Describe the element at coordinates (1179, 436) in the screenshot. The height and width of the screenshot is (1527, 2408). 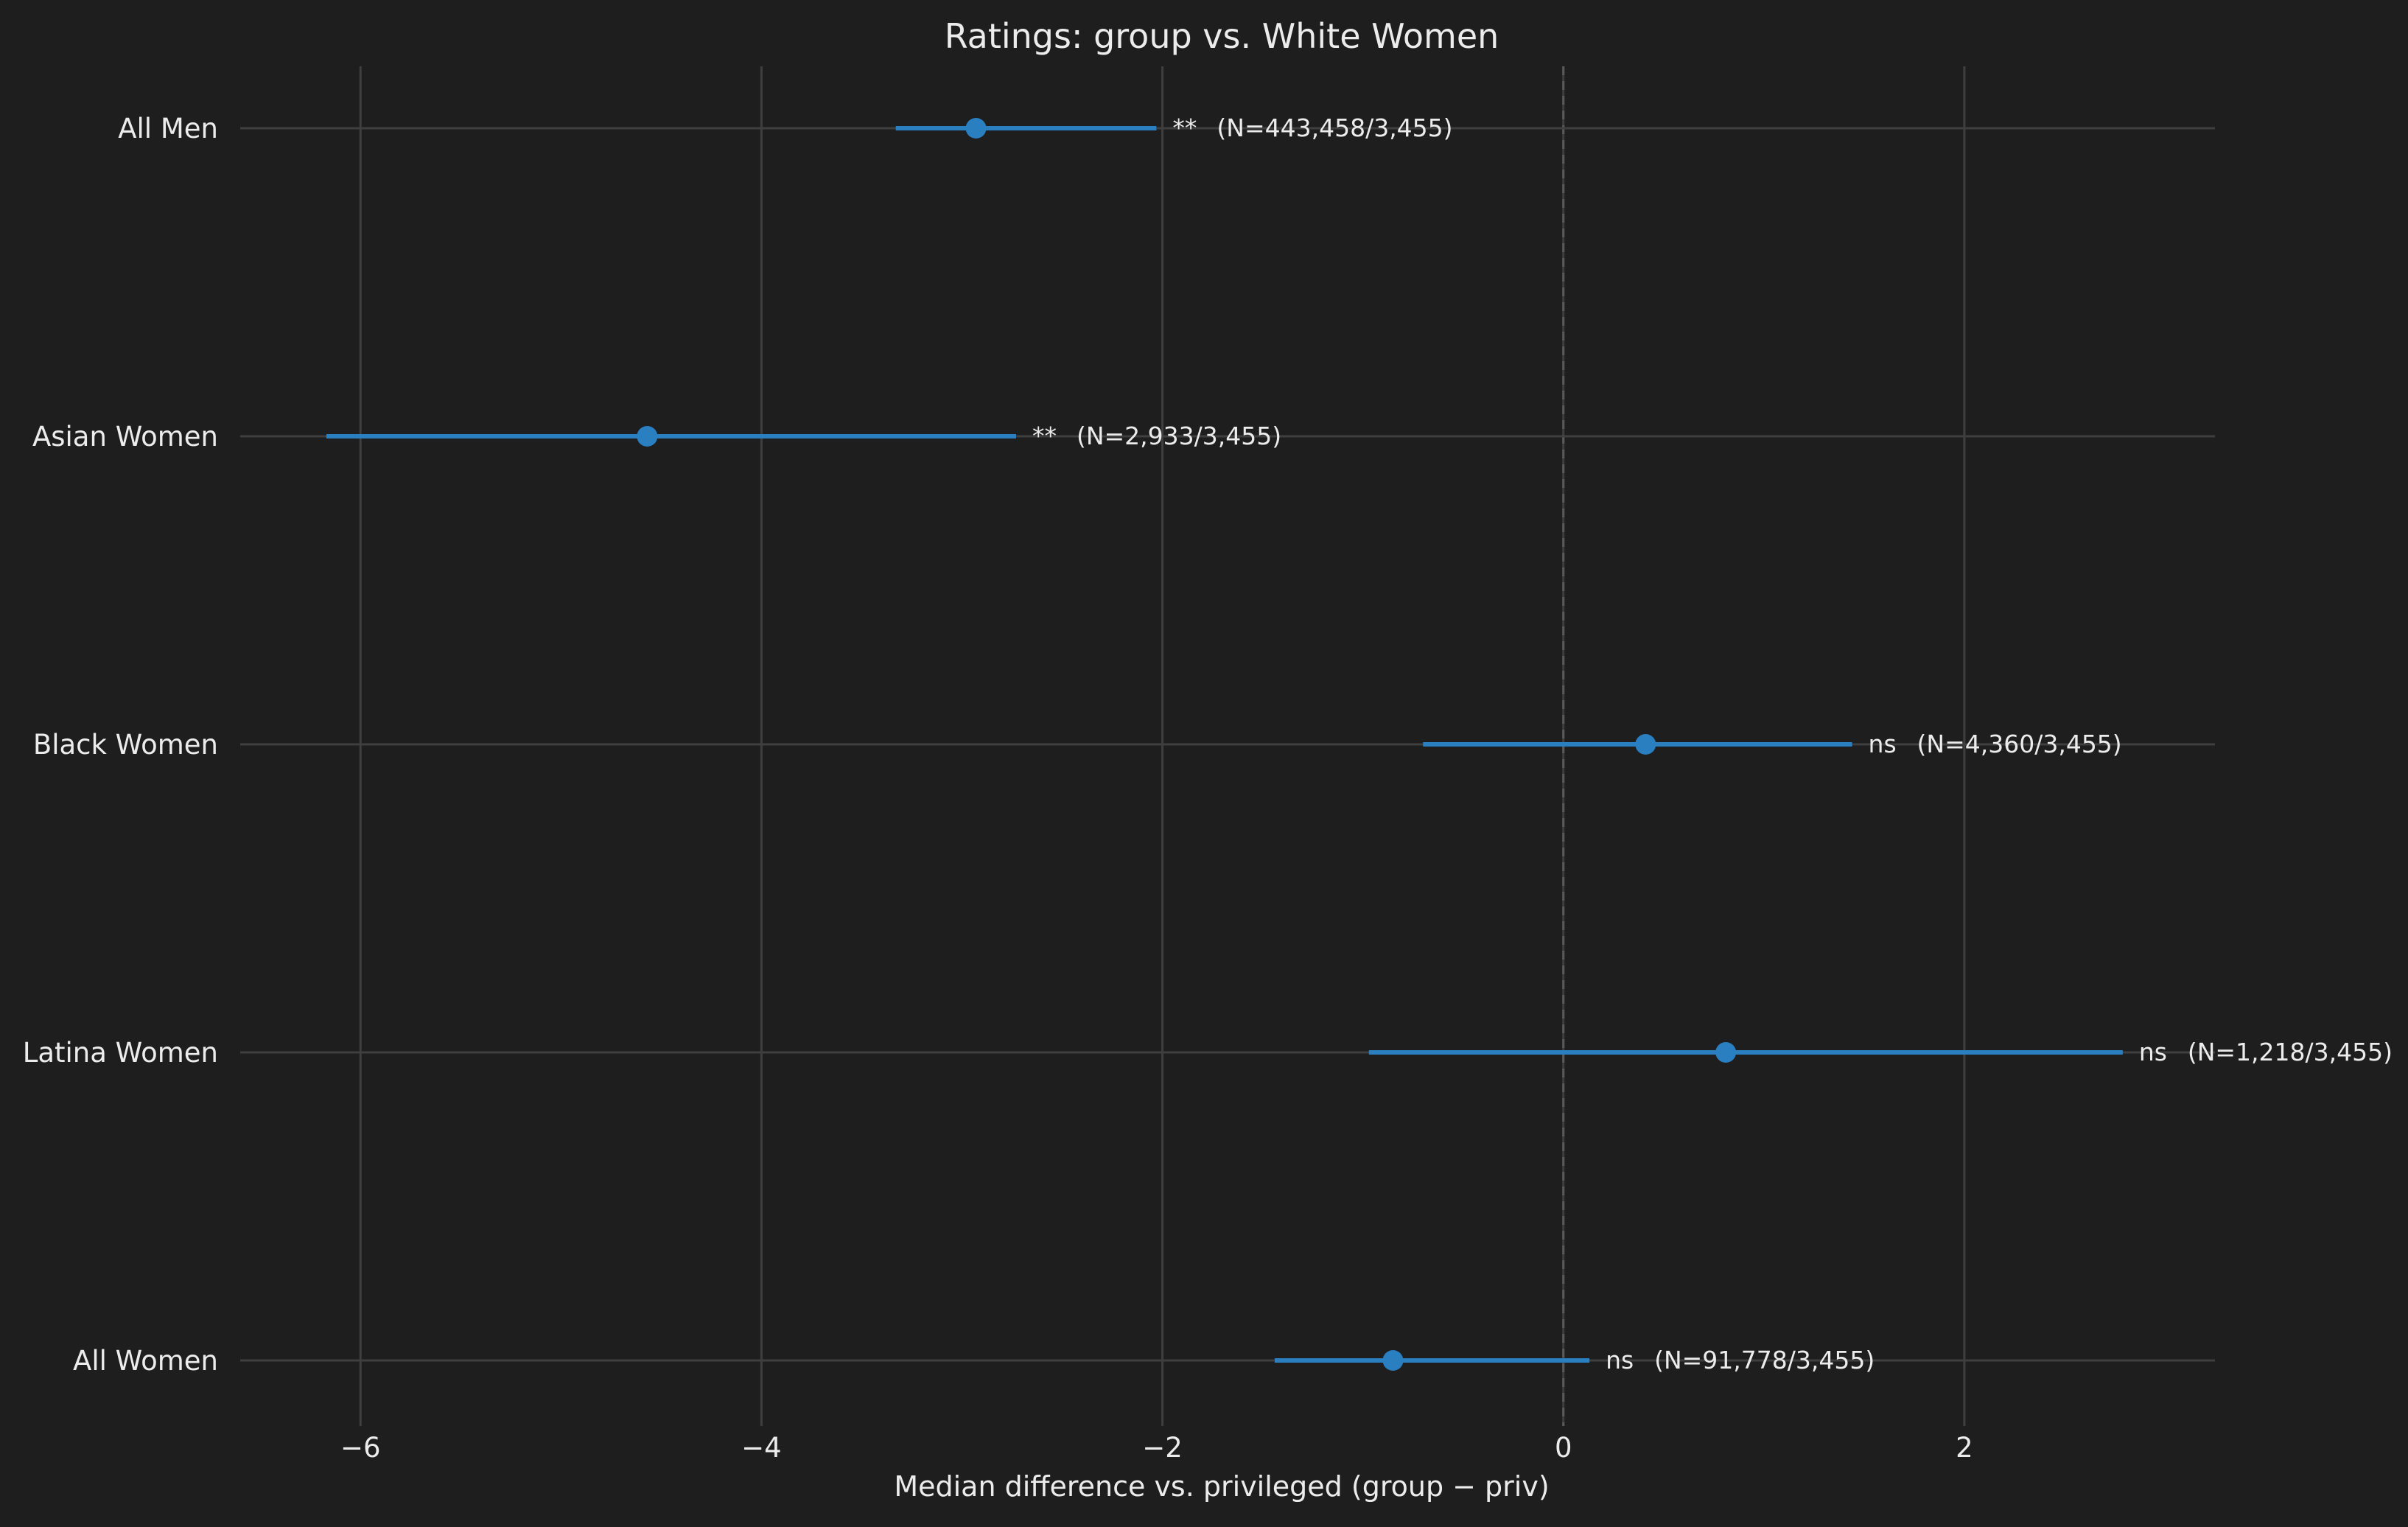
I see `n-label: (N=2,933/3,455)` at that location.